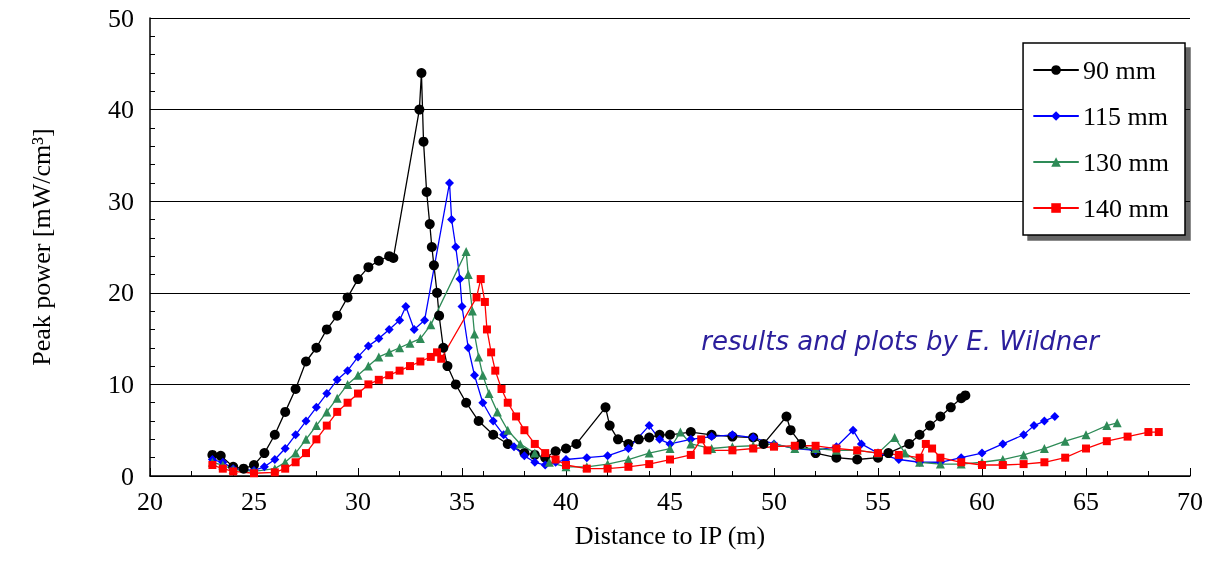 Image resolution: width=1221 pixels, height=586 pixels. Describe the element at coordinates (254, 501) in the screenshot. I see `x-tick-label: 25` at that location.